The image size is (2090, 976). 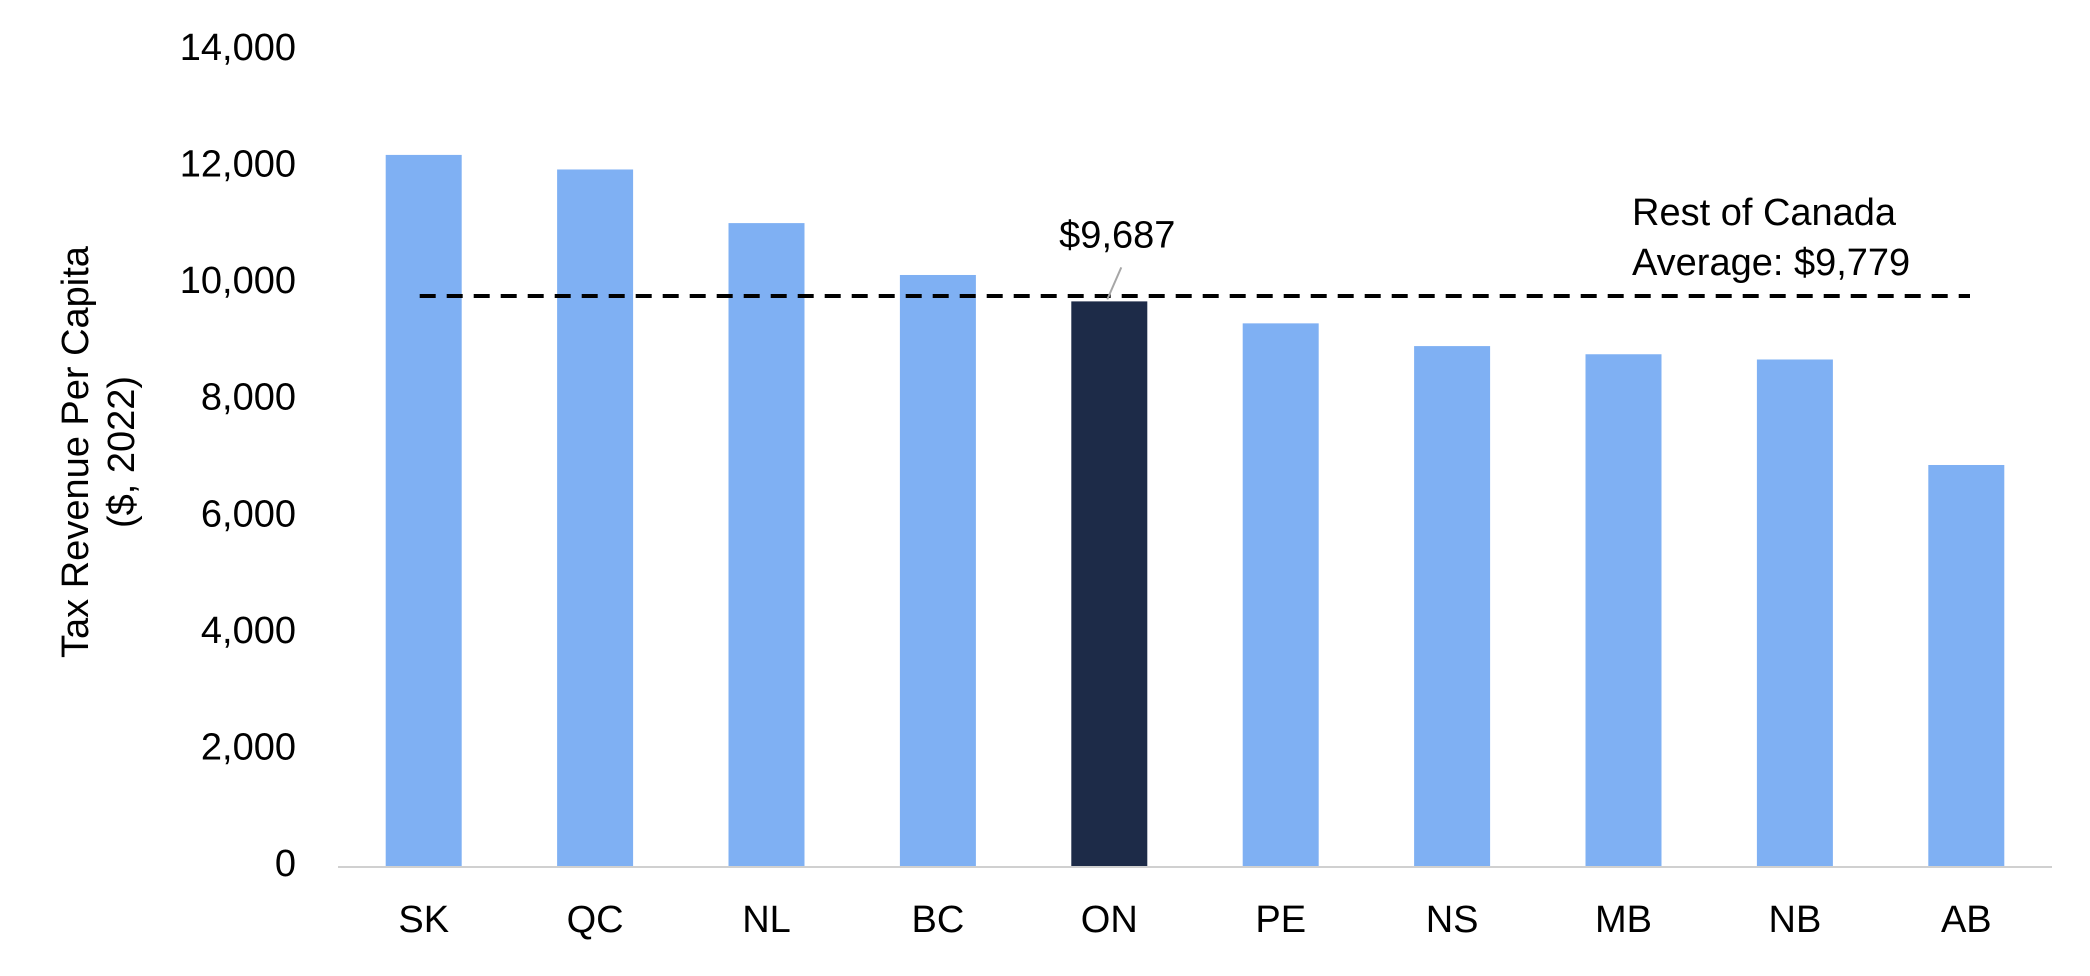 What do you see at coordinates (285, 864) in the screenshot?
I see `y-tick-label: 0` at bounding box center [285, 864].